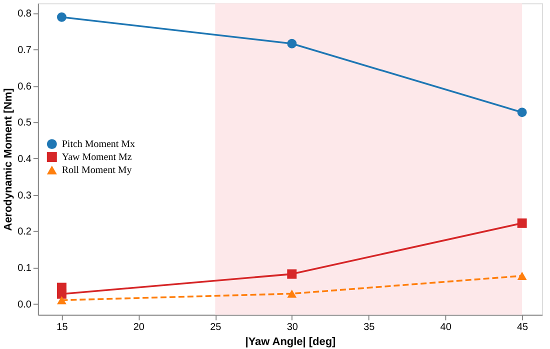  What do you see at coordinates (25, 304) in the screenshot?
I see `y-tick-label: 0.0` at bounding box center [25, 304].